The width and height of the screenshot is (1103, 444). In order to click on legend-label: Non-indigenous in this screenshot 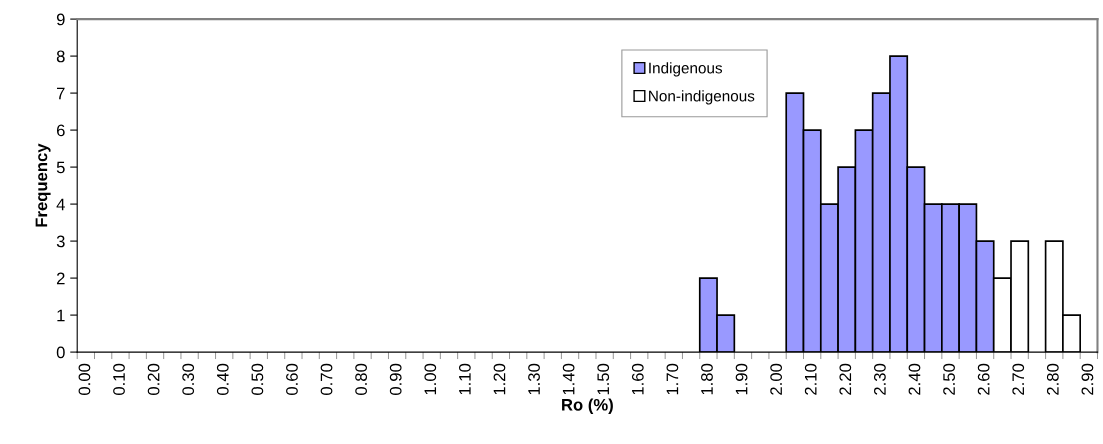, I will do `click(702, 97)`.